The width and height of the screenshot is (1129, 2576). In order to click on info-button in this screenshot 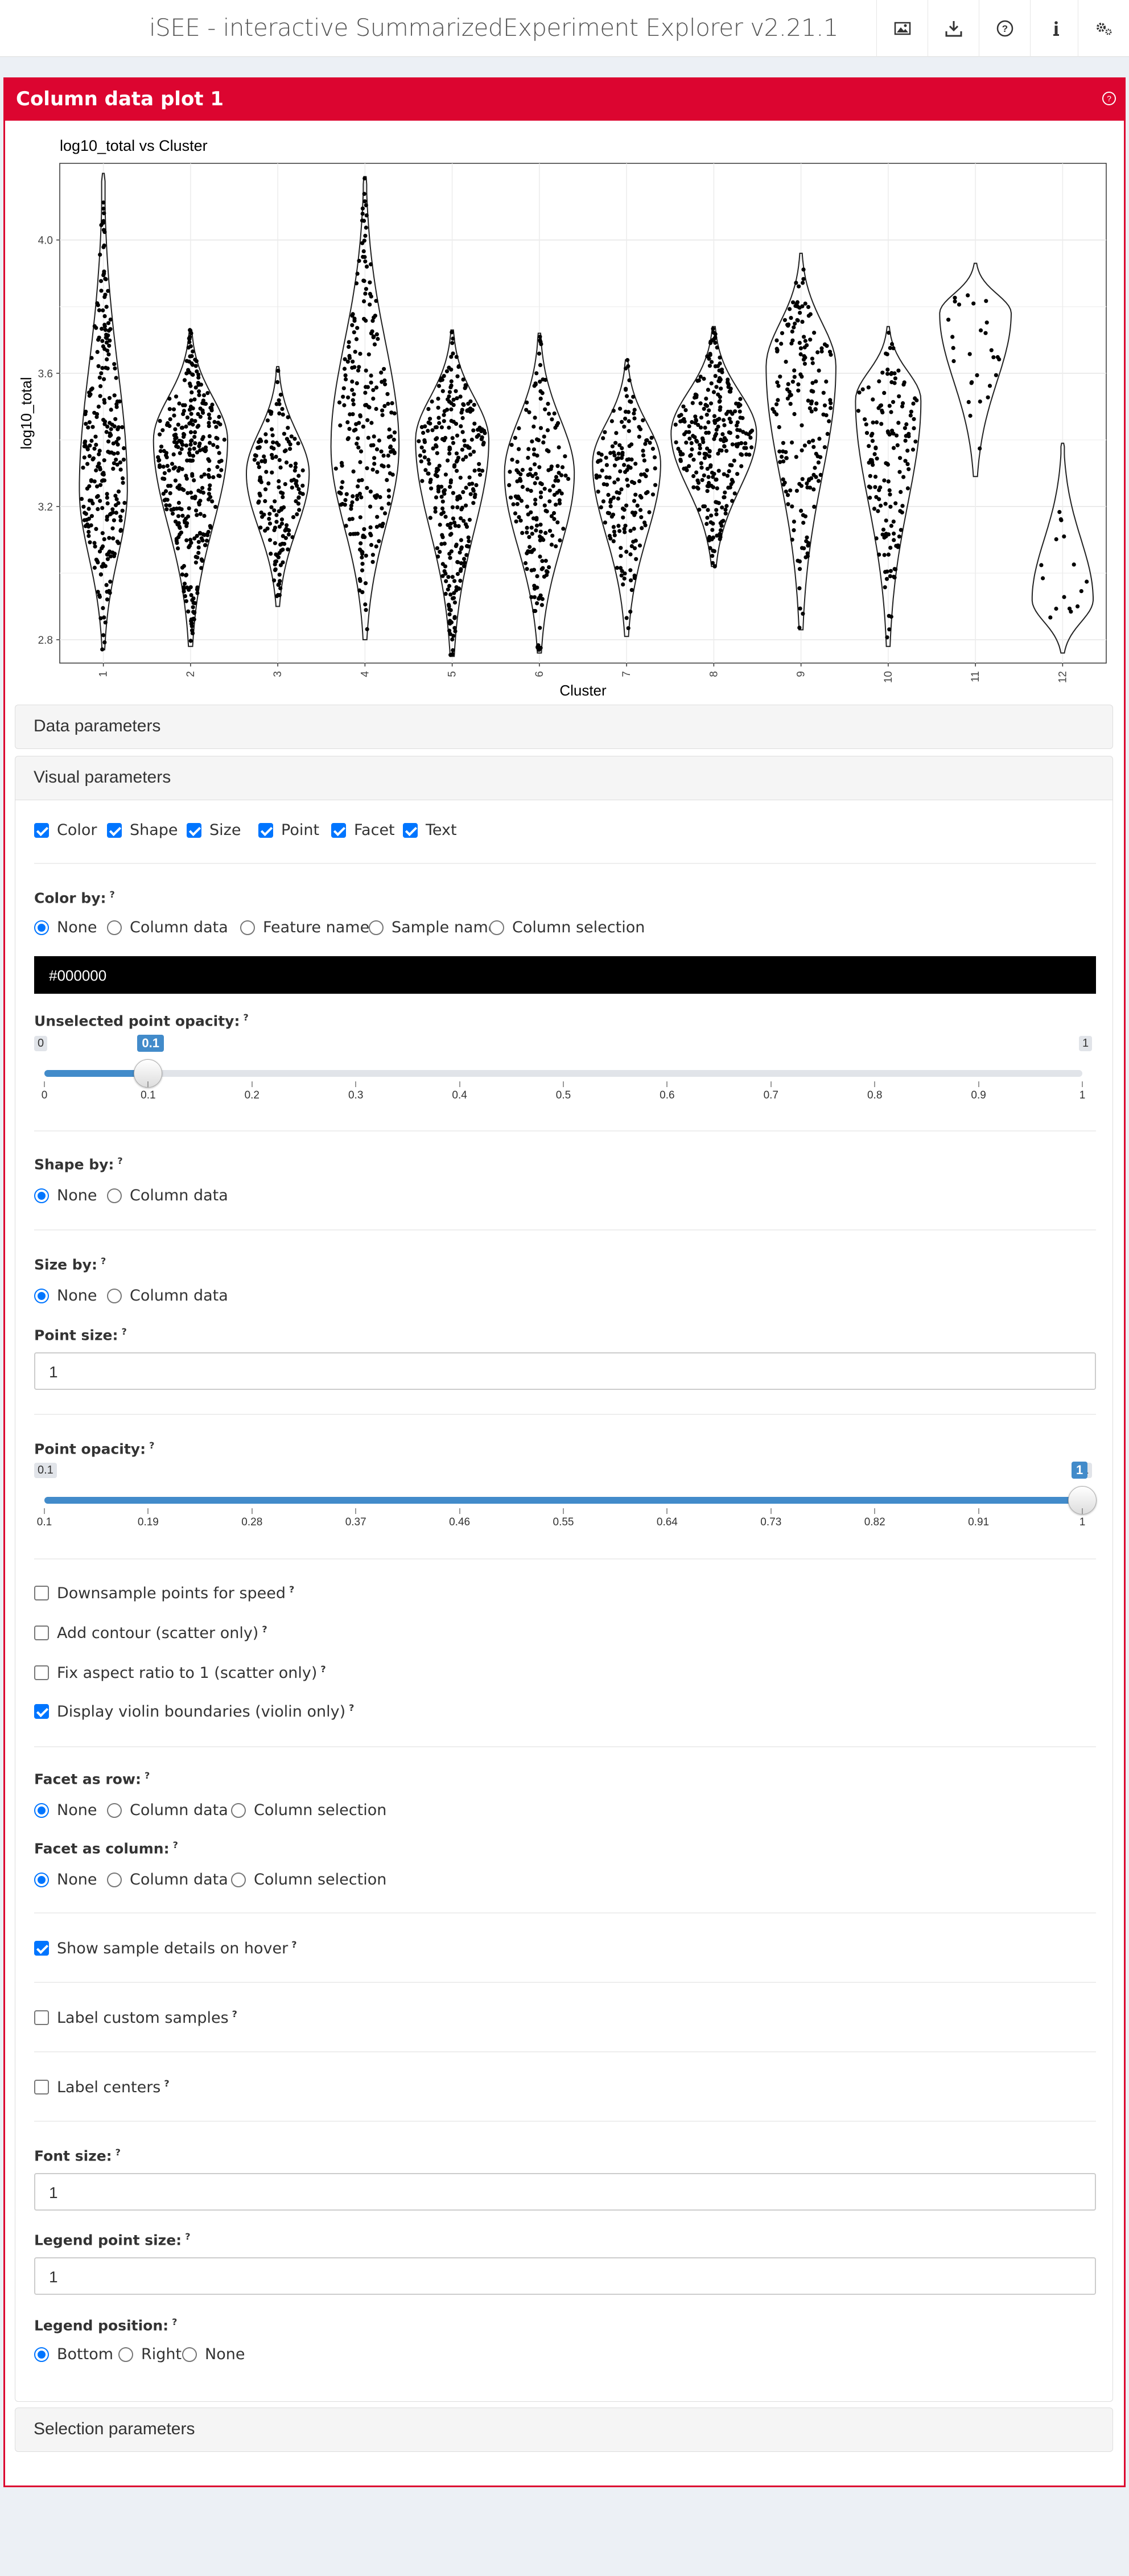, I will do `click(1055, 29)`.